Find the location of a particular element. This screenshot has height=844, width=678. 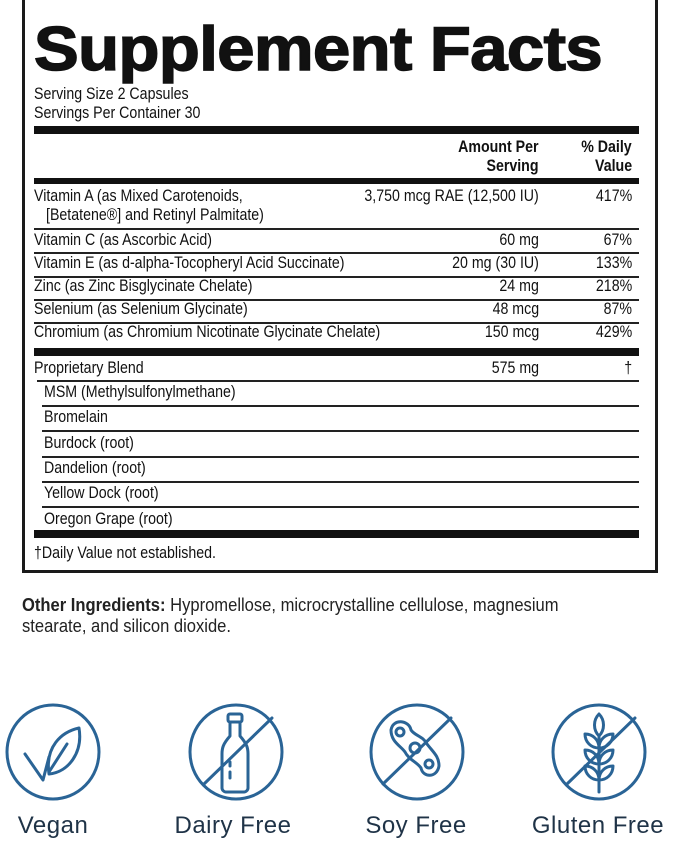

header-amount: Amount Per is located at coordinates (498, 147).